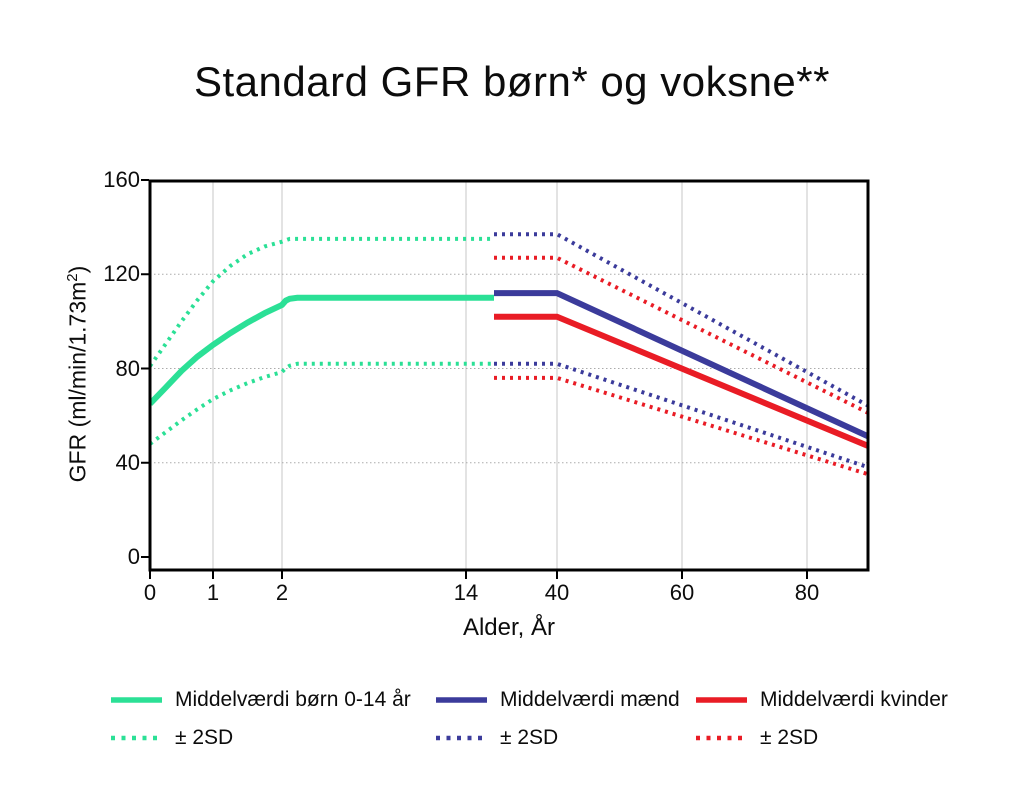  I want to click on series-line-children_upper2sd, so click(322, 302).